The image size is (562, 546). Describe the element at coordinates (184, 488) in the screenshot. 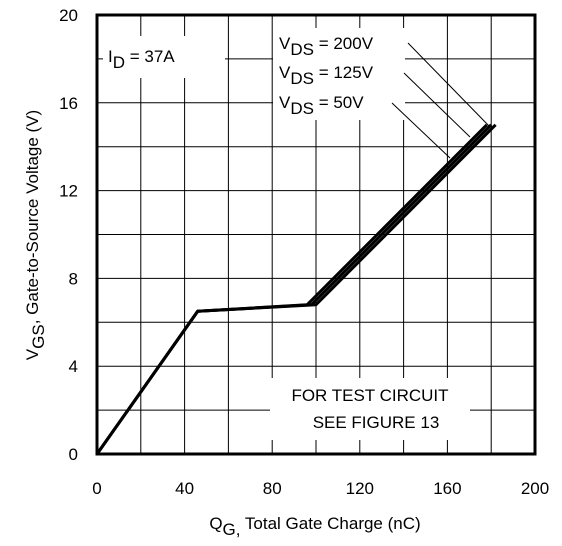

I see `x-tick-label: 40` at that location.